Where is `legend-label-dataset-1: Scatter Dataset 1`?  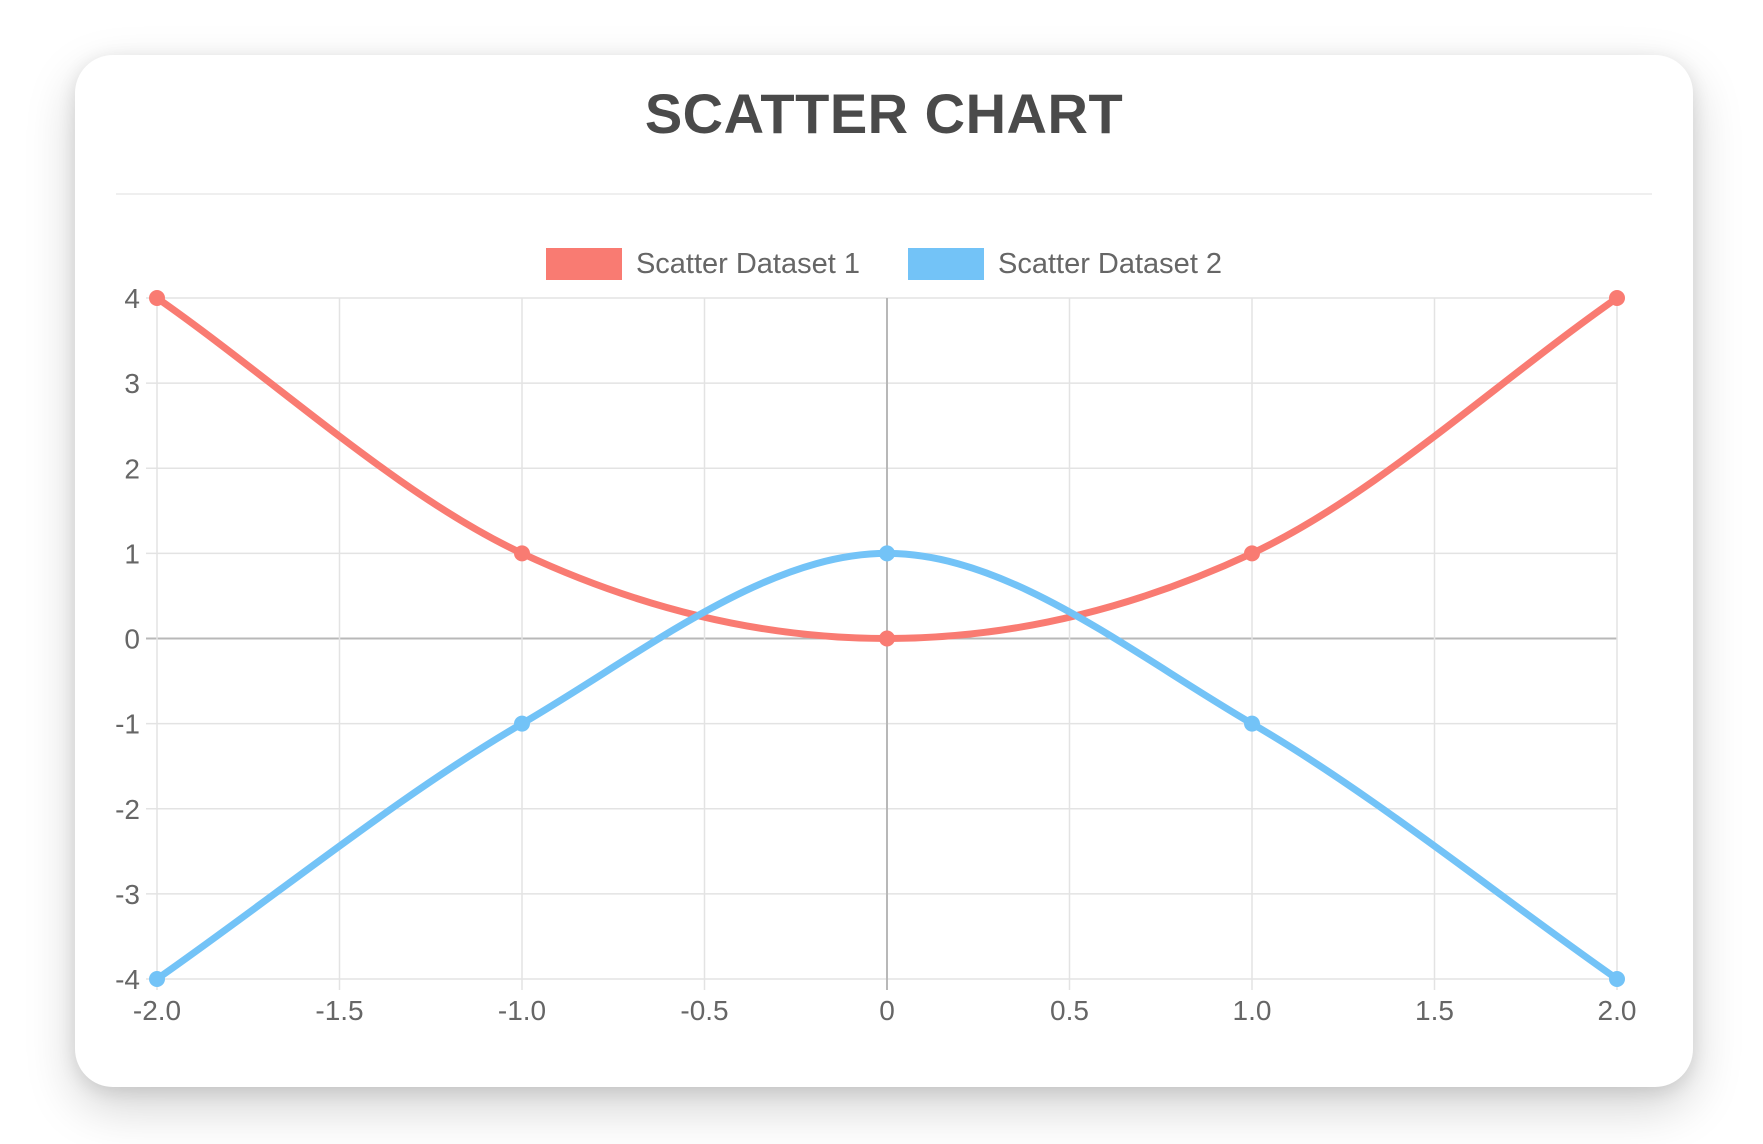
legend-label-dataset-1: Scatter Dataset 1 is located at coordinates (747, 264).